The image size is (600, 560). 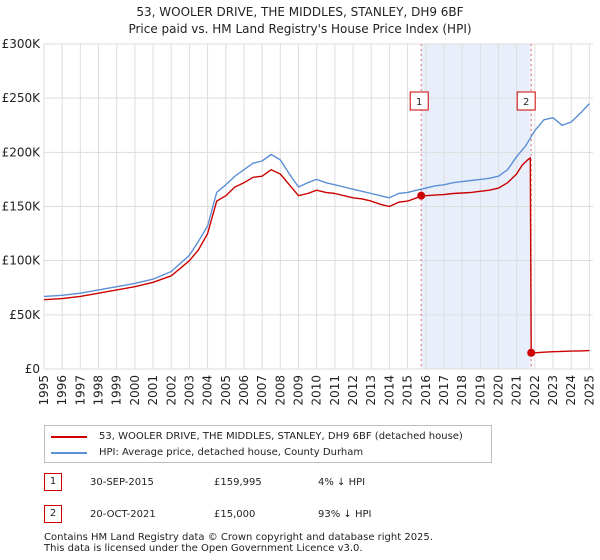 I want to click on x-tick-label: 2011, so click(x=335, y=390).